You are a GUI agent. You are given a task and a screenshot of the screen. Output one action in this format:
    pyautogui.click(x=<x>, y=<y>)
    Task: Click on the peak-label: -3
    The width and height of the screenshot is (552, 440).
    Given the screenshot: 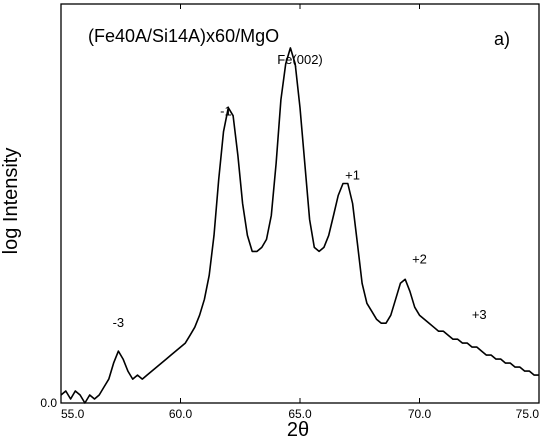 What is the action you would take?
    pyautogui.click(x=119, y=322)
    